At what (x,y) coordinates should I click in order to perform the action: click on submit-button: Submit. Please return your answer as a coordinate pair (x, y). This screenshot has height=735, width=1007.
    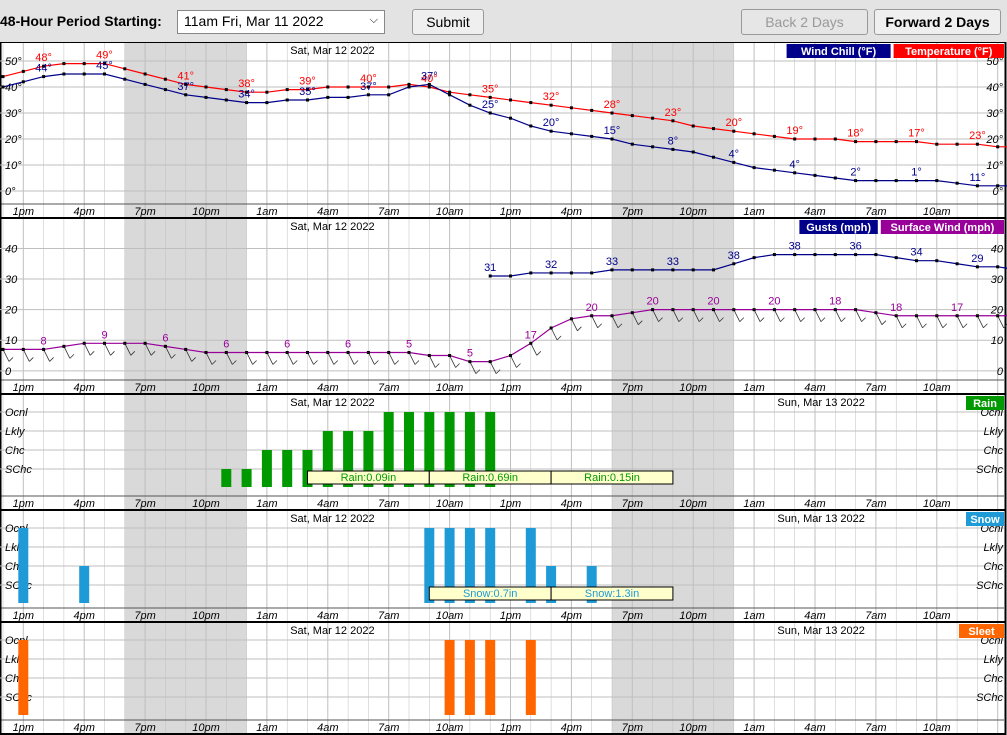
    Looking at the image, I should click on (448, 22).